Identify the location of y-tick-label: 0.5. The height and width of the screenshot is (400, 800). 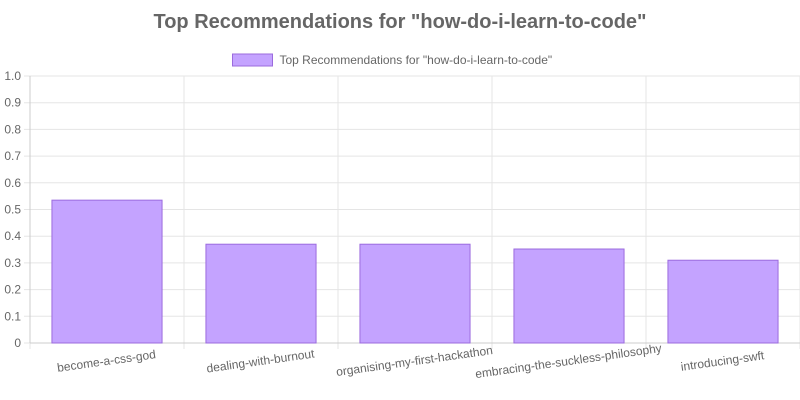
(12, 210).